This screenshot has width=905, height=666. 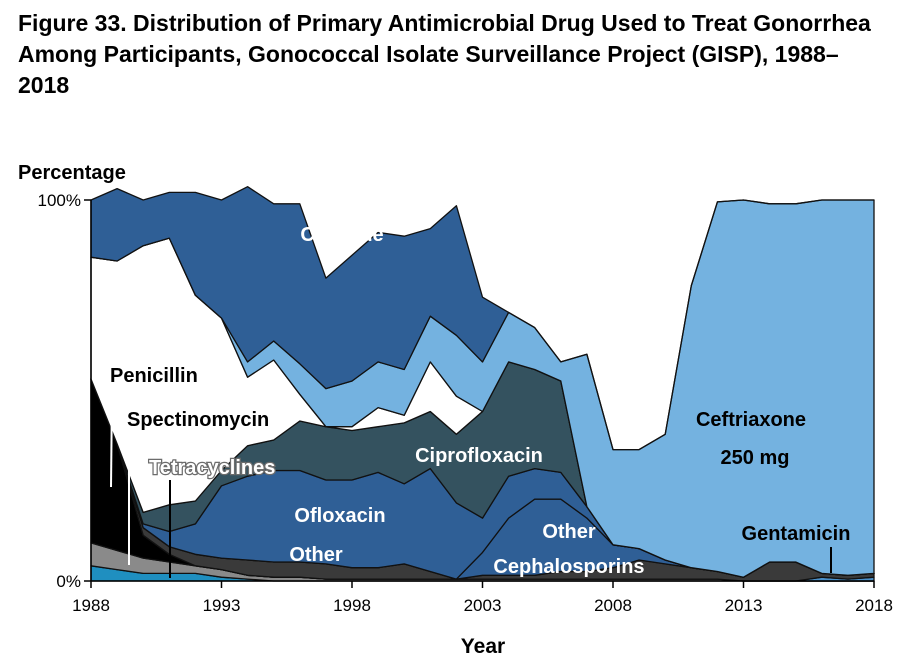 I want to click on spectinomycin-label: Spectinomycin, so click(x=198, y=420).